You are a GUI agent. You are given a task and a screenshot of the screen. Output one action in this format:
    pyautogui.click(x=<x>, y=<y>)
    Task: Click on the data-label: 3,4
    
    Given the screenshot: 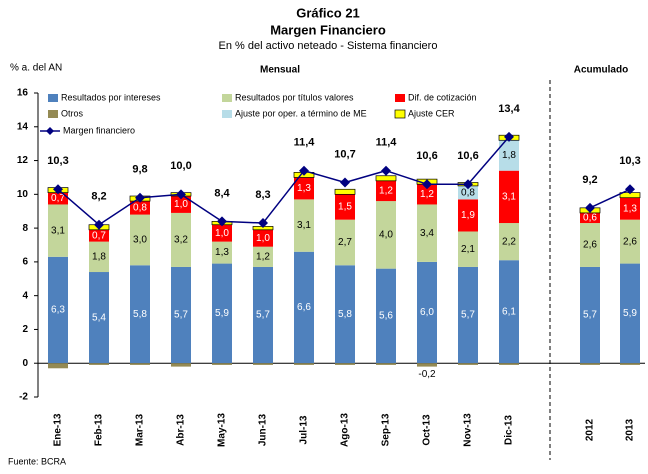 What is the action you would take?
    pyautogui.click(x=427, y=233)
    